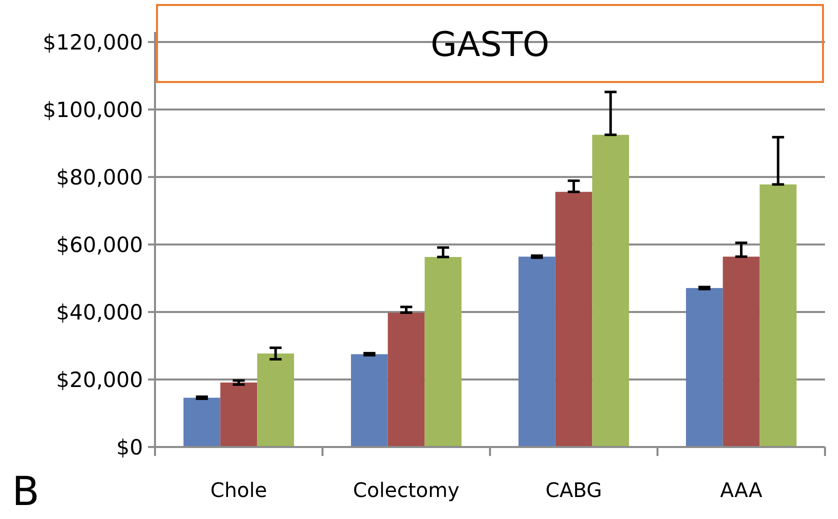 The width and height of the screenshot is (838, 519). I want to click on y-tick-label: $100,000, so click(92, 110).